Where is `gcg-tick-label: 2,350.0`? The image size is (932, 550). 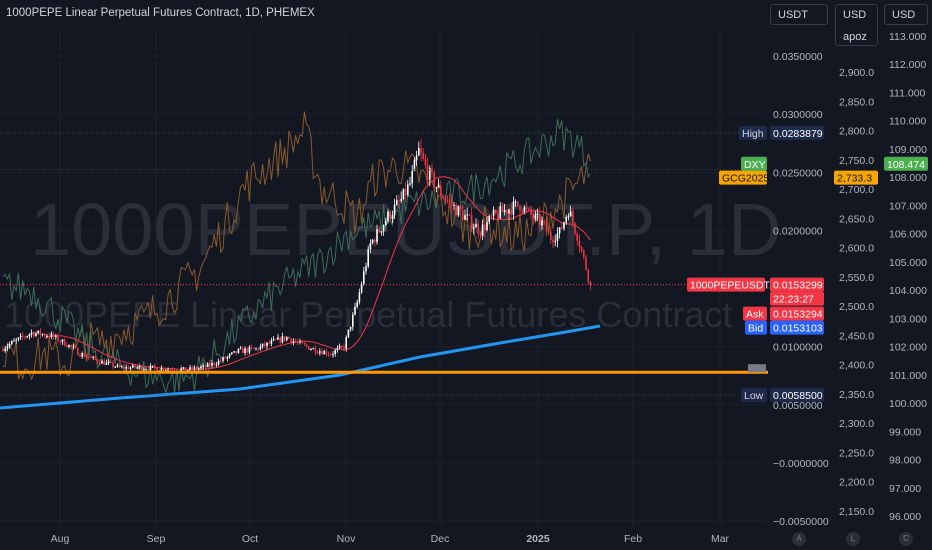 gcg-tick-label: 2,350.0 is located at coordinates (856, 395).